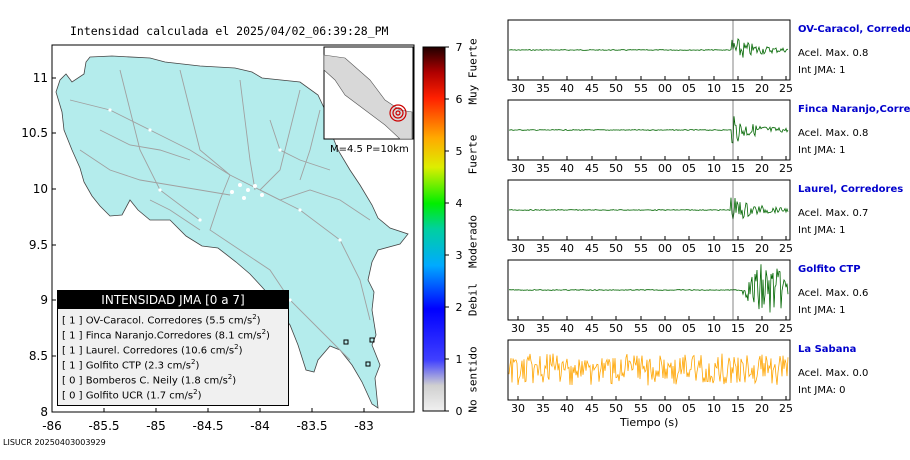 This screenshot has width=910, height=460. Describe the element at coordinates (369, 149) in the screenshot. I see `inset-magnitude-label: M=4.5 P=10km` at that location.